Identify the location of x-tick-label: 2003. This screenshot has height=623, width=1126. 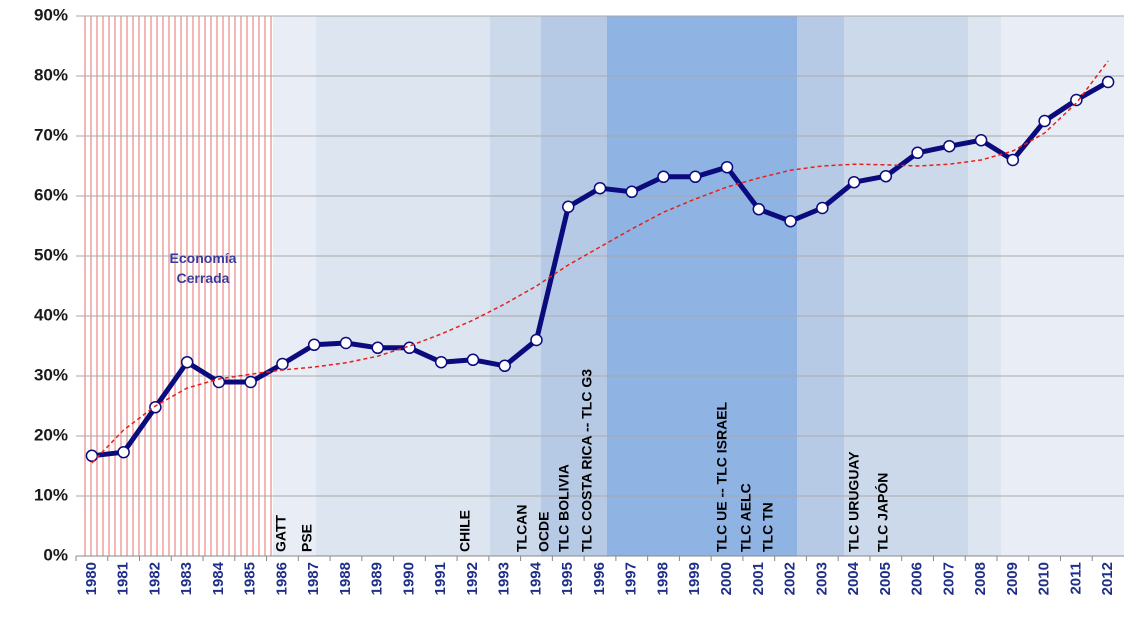
(821, 578).